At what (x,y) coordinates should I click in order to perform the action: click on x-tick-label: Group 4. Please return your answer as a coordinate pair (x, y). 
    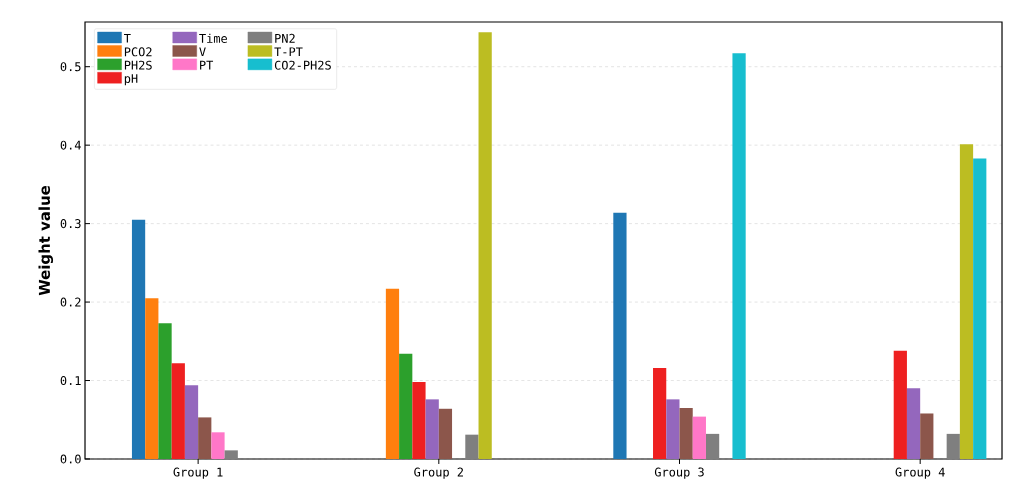
    Looking at the image, I should click on (920, 473).